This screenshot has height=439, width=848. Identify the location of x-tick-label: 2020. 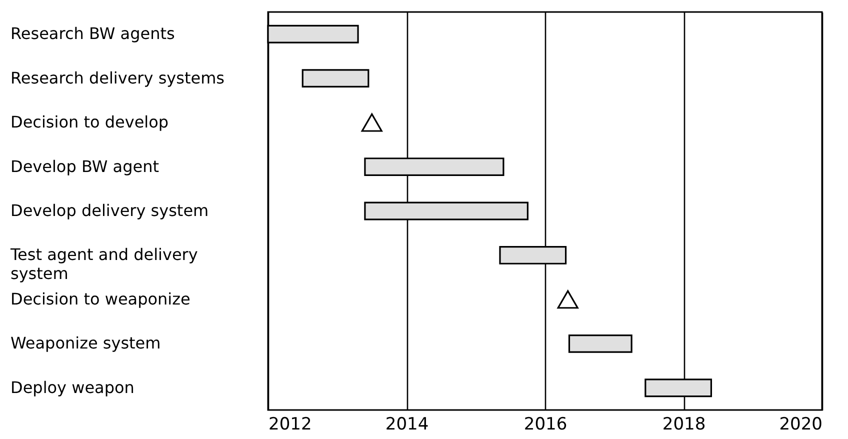
(800, 424).